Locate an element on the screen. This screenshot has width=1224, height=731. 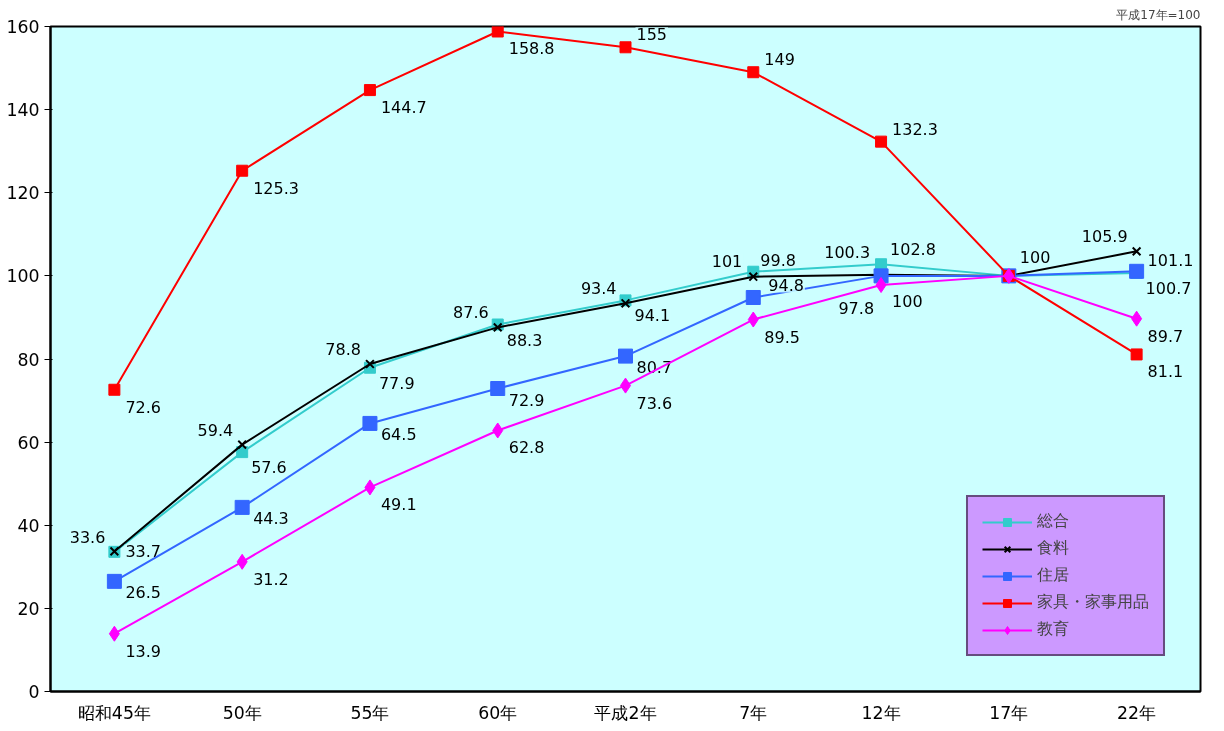
data-label: 155 is located at coordinates (652, 35).